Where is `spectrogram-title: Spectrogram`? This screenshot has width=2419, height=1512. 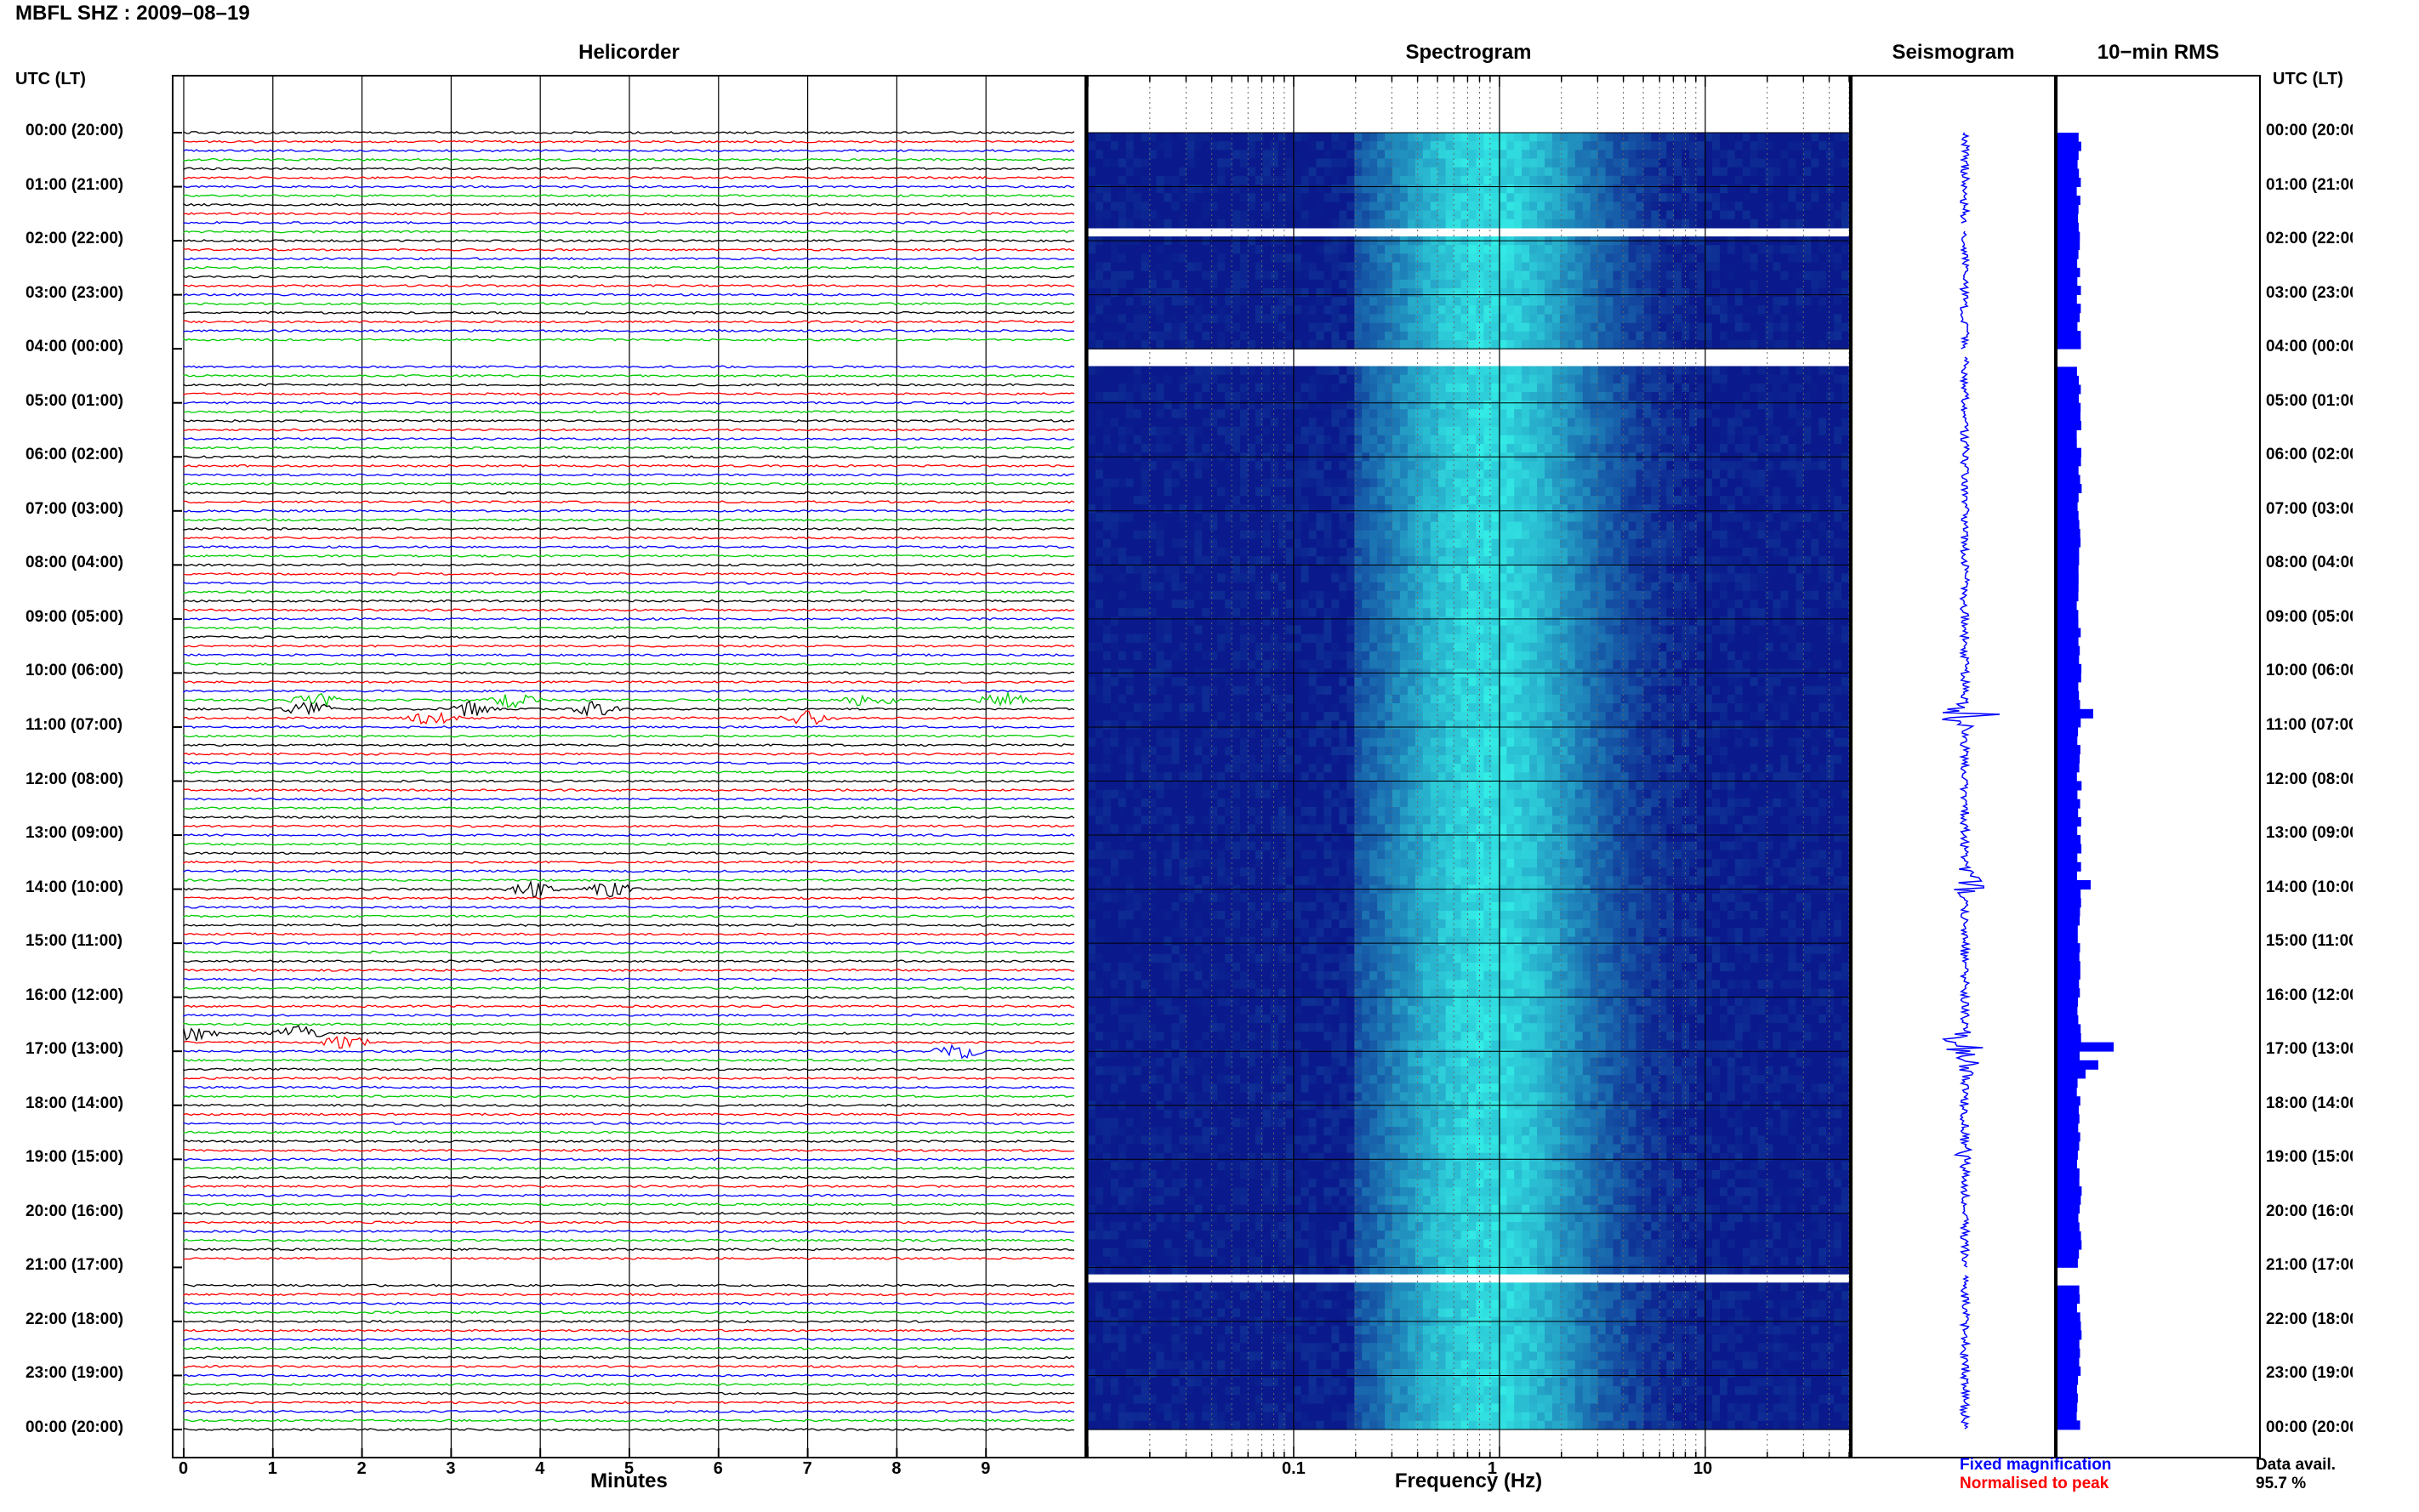
spectrogram-title: Spectrogram is located at coordinates (1468, 52).